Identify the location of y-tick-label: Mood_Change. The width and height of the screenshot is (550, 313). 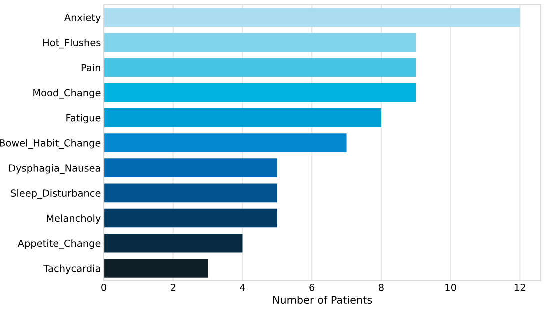
(67, 94).